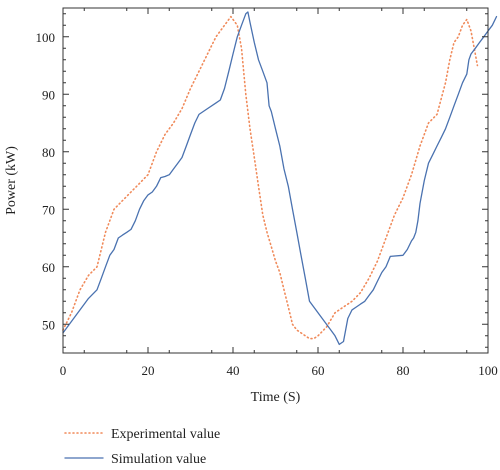  Describe the element at coordinates (488, 370) in the screenshot. I see `x-tick-label: 100` at that location.